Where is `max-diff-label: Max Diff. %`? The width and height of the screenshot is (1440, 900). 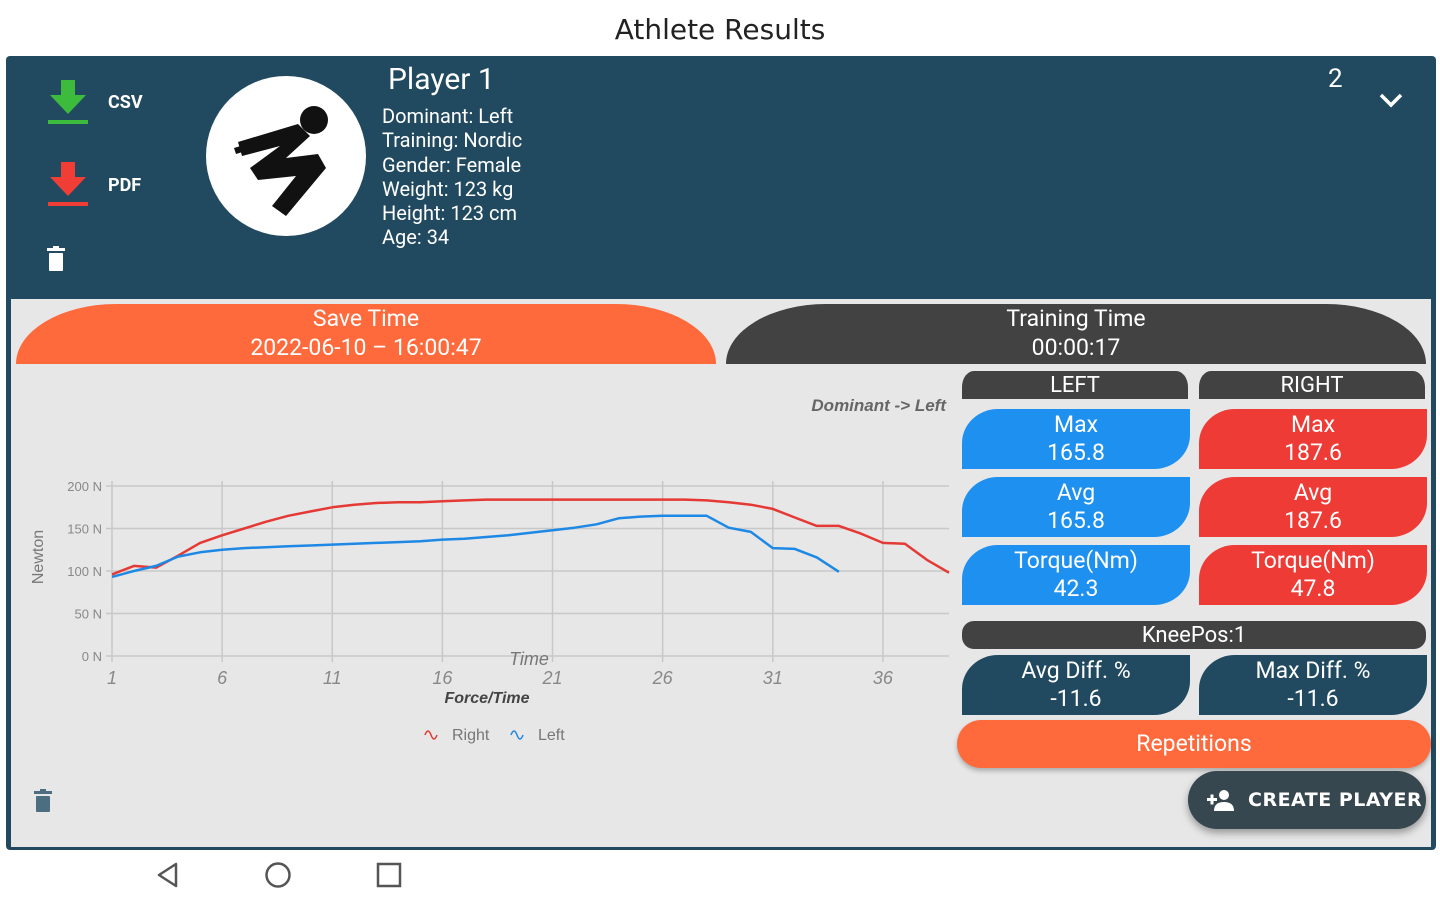 max-diff-label: Max Diff. % is located at coordinates (1313, 670).